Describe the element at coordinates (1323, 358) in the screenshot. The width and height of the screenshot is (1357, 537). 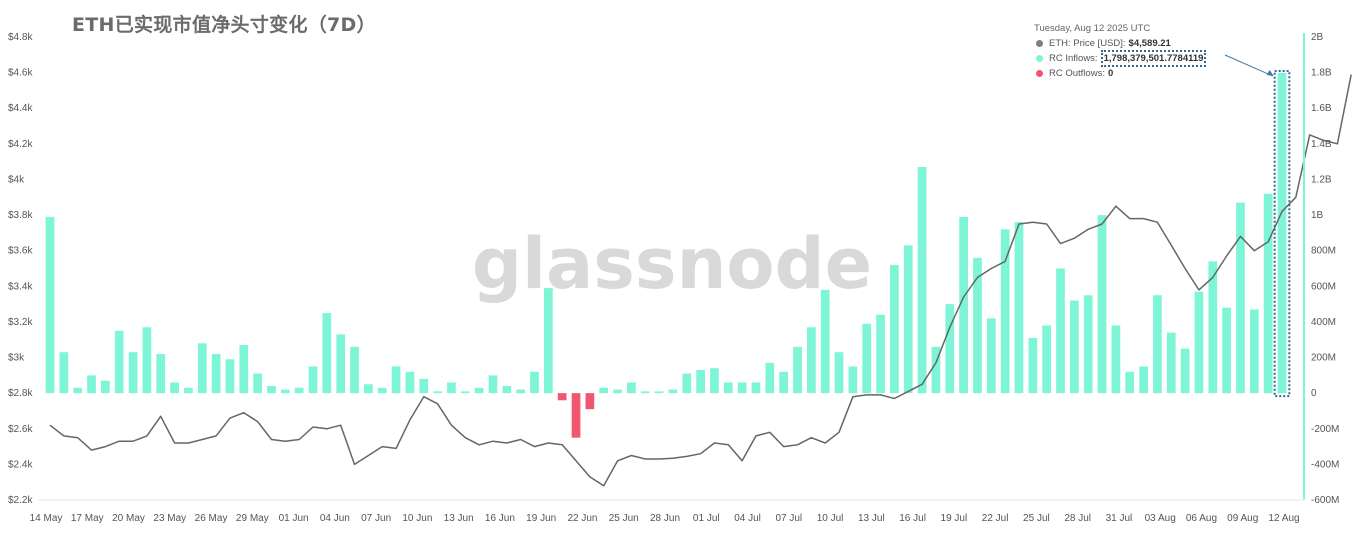
I see `right-tick-label: 200M` at that location.